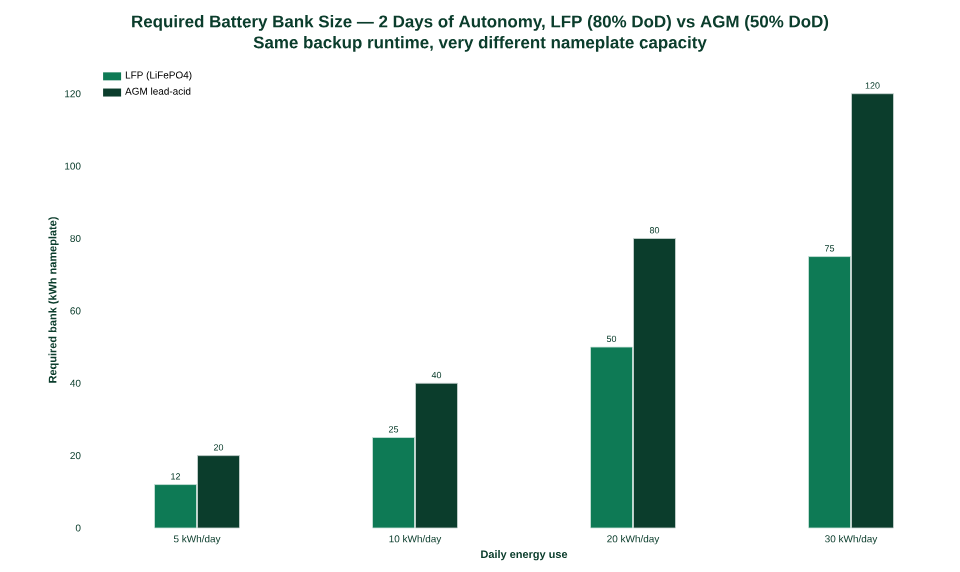  What do you see at coordinates (480, 23) in the screenshot?
I see `chart-title: Required Battery Bank Size — 2 Days of Autonomy, LFP (80% DoD) vs AGM (50% DoD)` at bounding box center [480, 23].